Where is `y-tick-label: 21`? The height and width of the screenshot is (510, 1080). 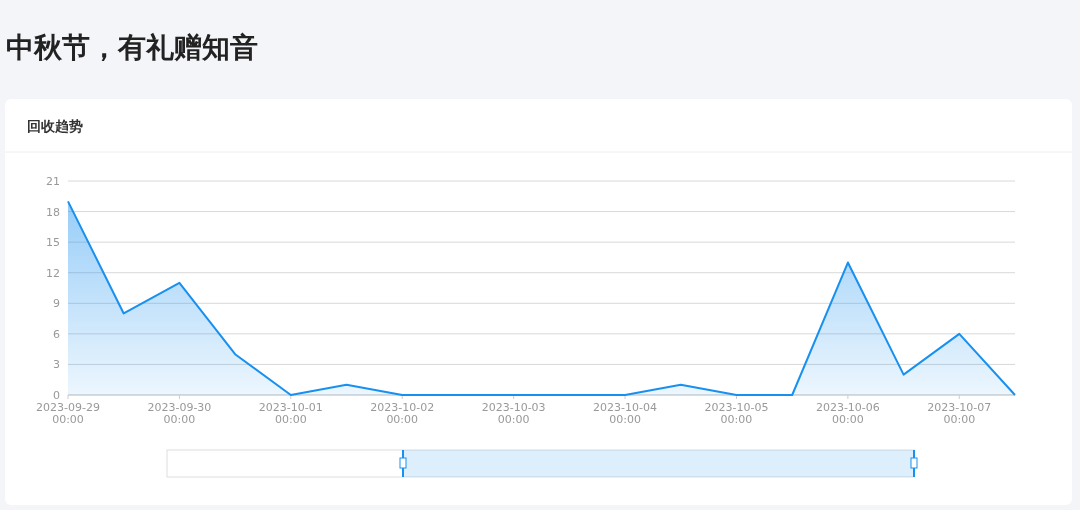 y-tick-label: 21 is located at coordinates (53, 181).